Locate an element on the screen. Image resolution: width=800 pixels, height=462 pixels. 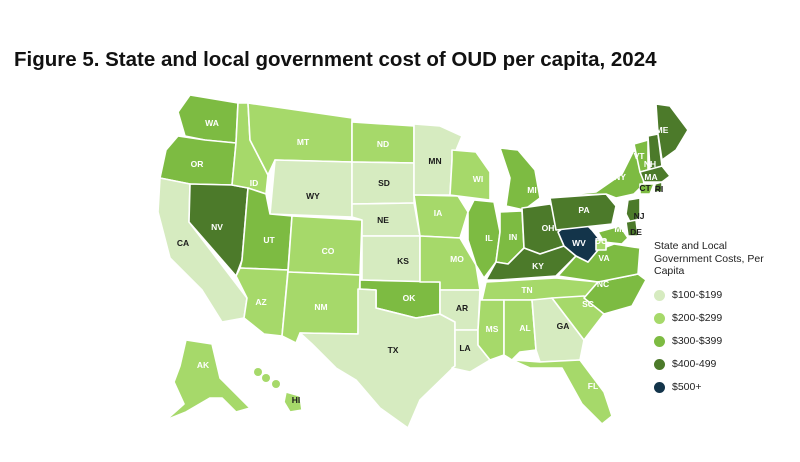
state-label-wv: WV is located at coordinates (579, 243).